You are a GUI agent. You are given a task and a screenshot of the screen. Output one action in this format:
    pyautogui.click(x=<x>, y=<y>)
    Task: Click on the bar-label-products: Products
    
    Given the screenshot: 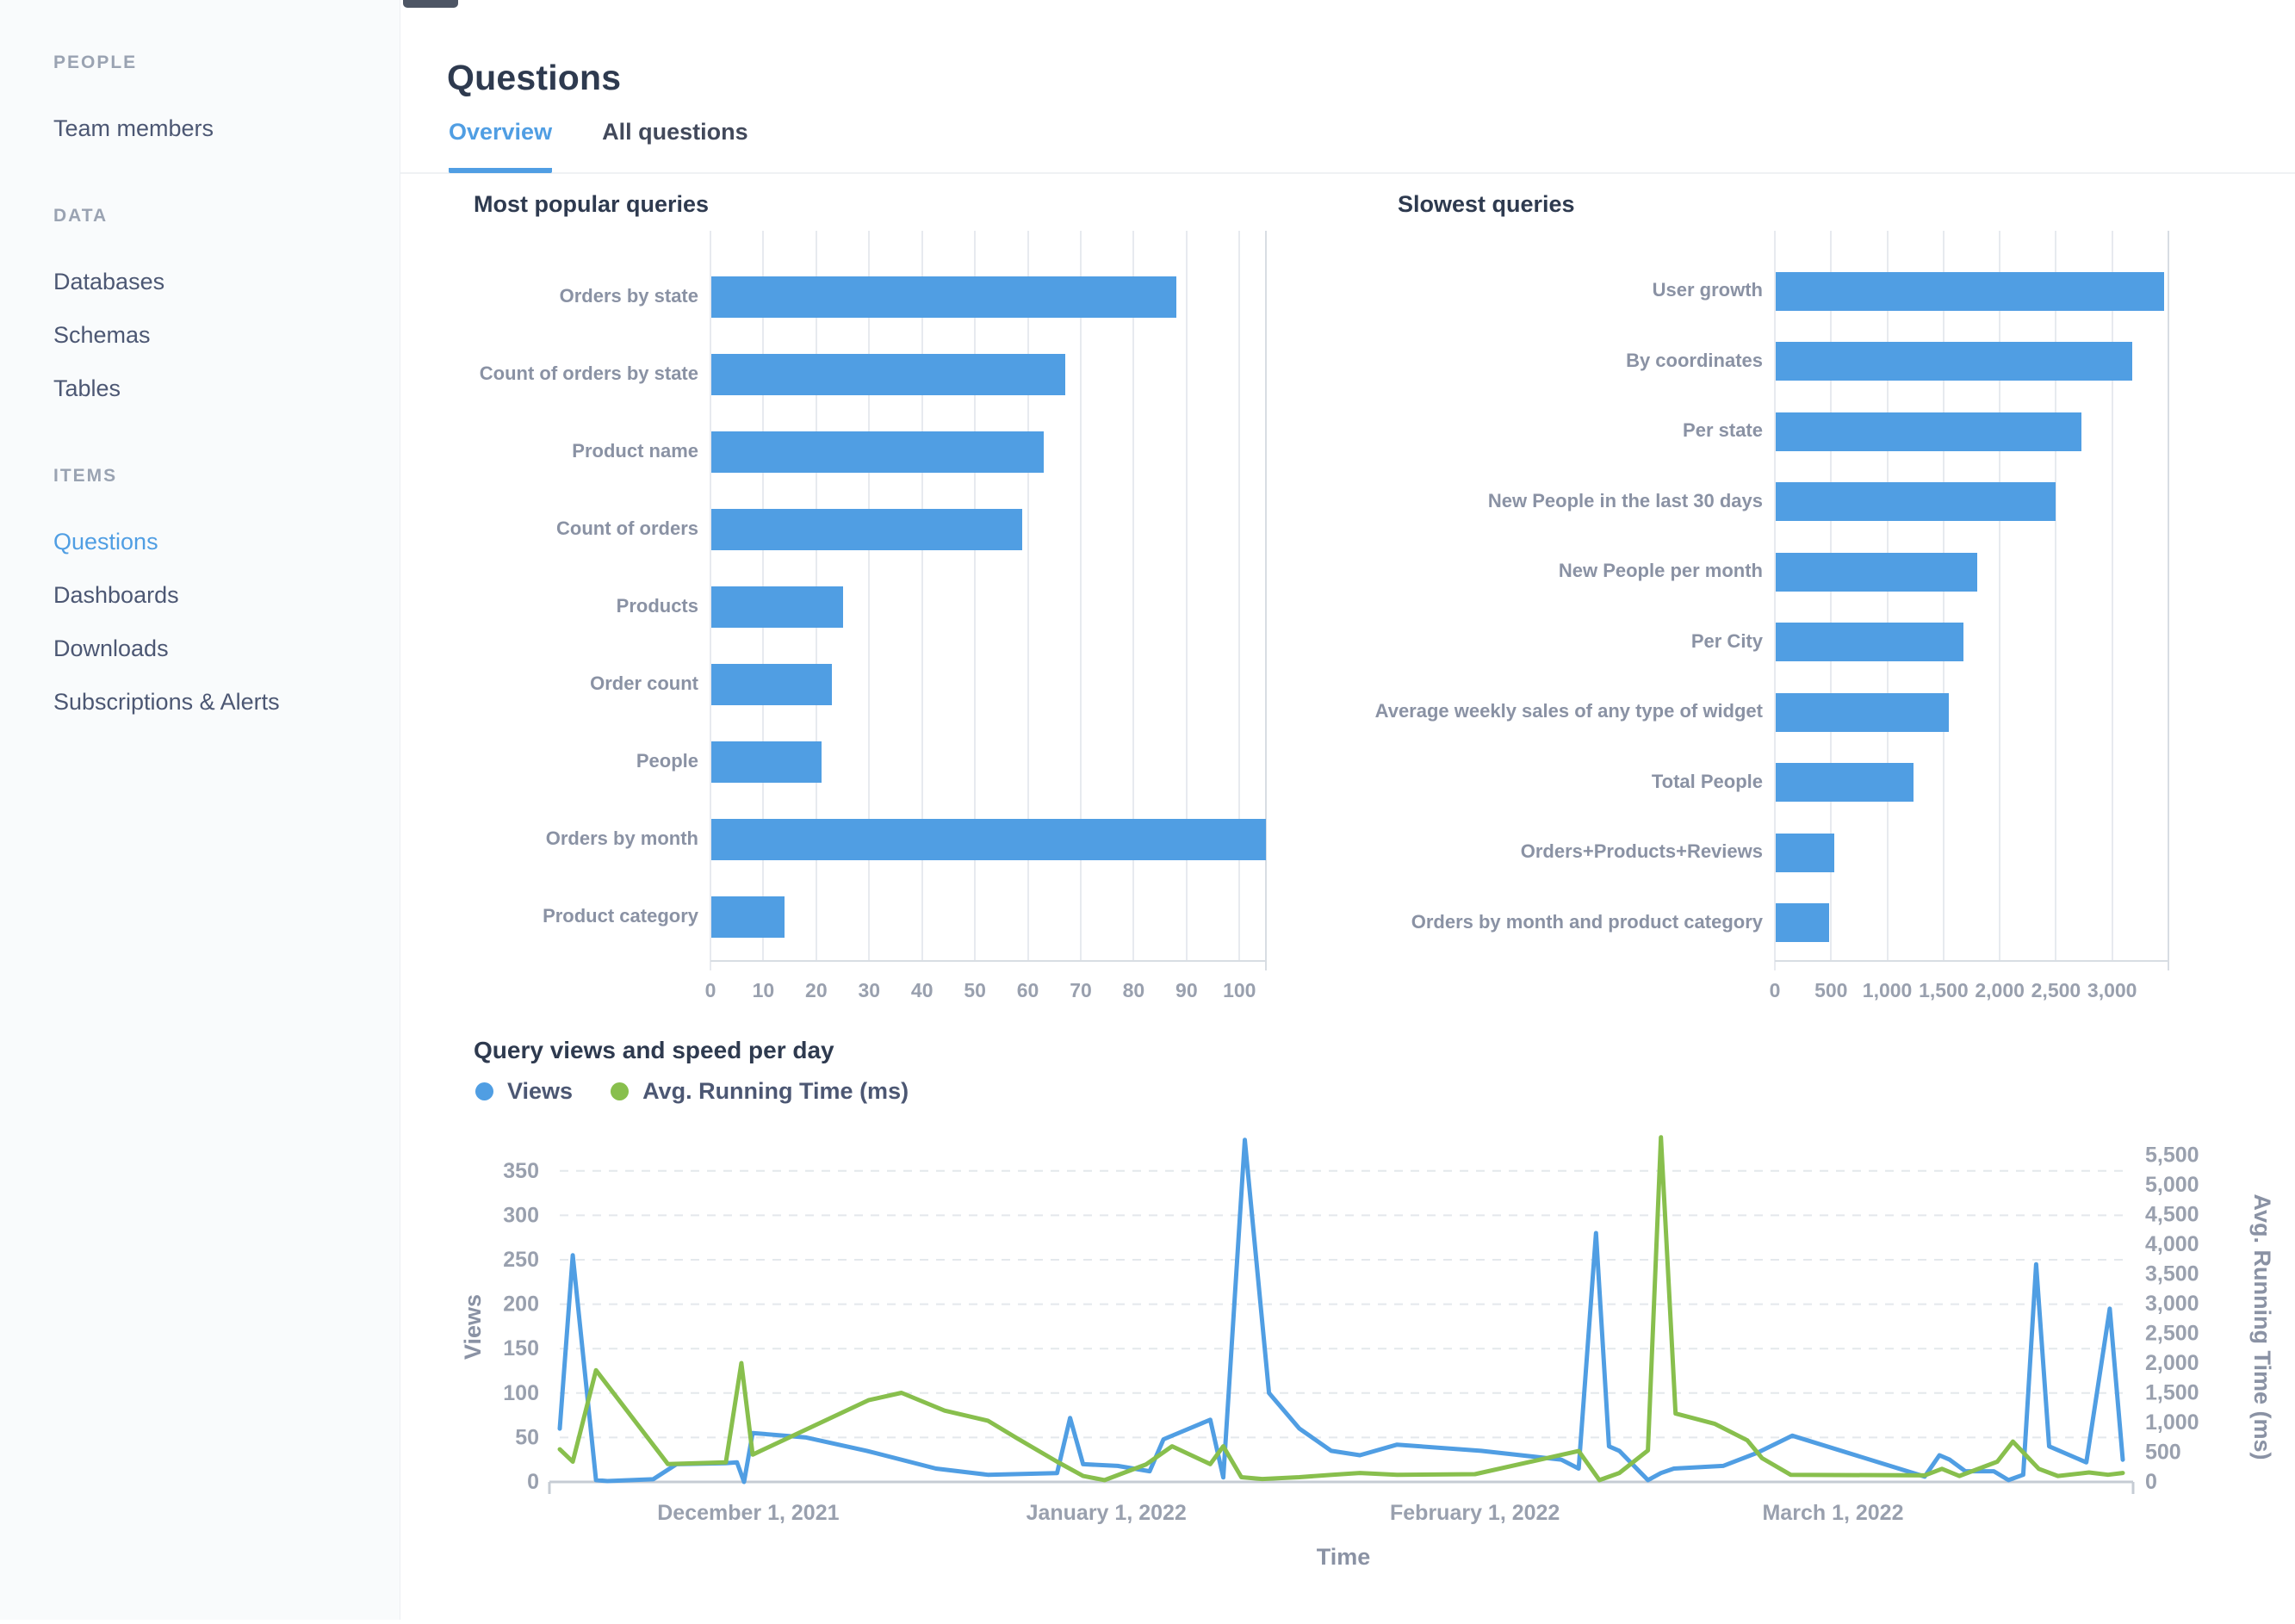 What is the action you would take?
    pyautogui.click(x=657, y=606)
    